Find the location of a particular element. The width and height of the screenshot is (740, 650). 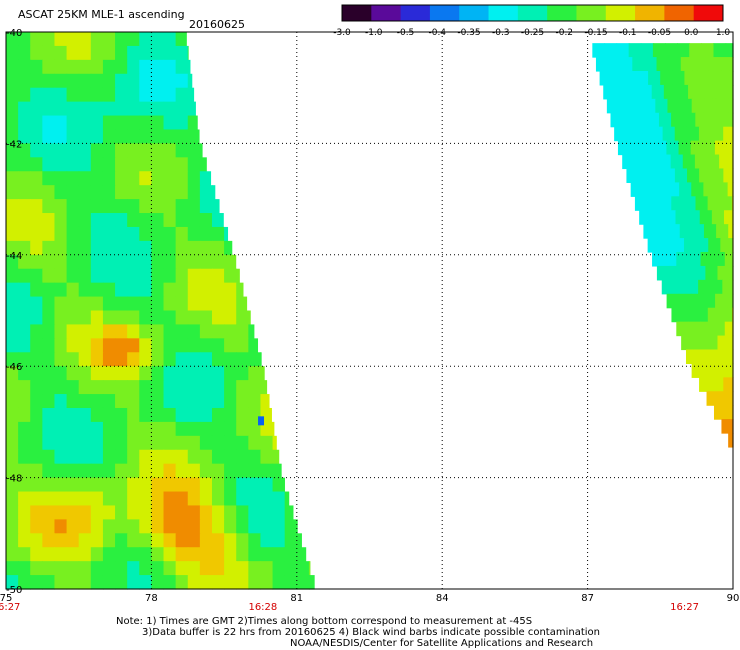

heat-cell-blue is located at coordinates (261, 421).